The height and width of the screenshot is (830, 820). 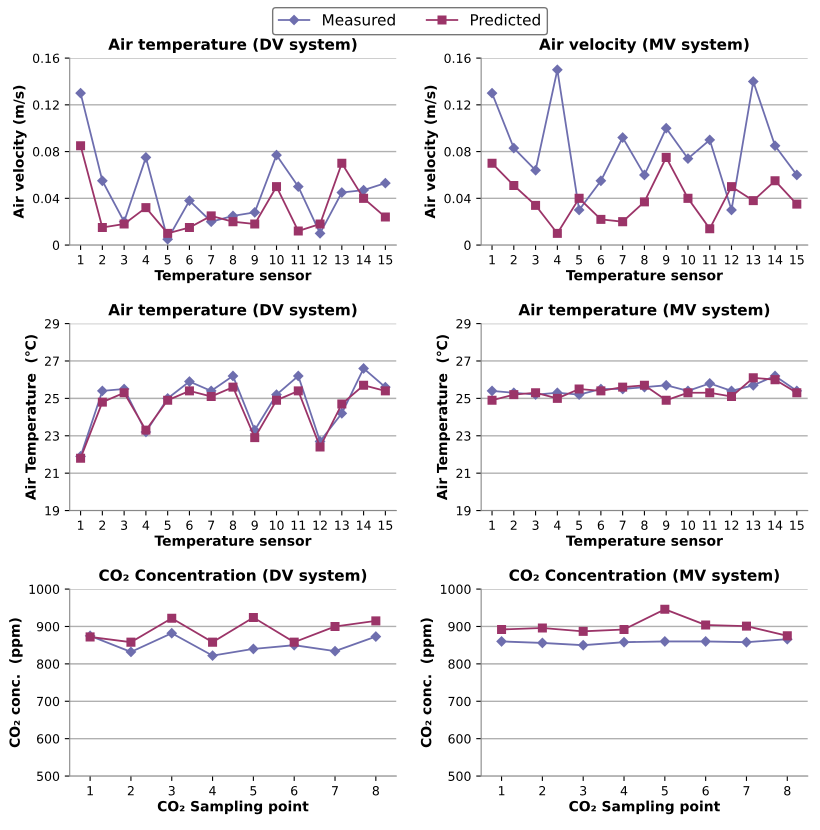 What do you see at coordinates (457, 199) in the screenshot?
I see `y-tick-label: 0.04` at bounding box center [457, 199].